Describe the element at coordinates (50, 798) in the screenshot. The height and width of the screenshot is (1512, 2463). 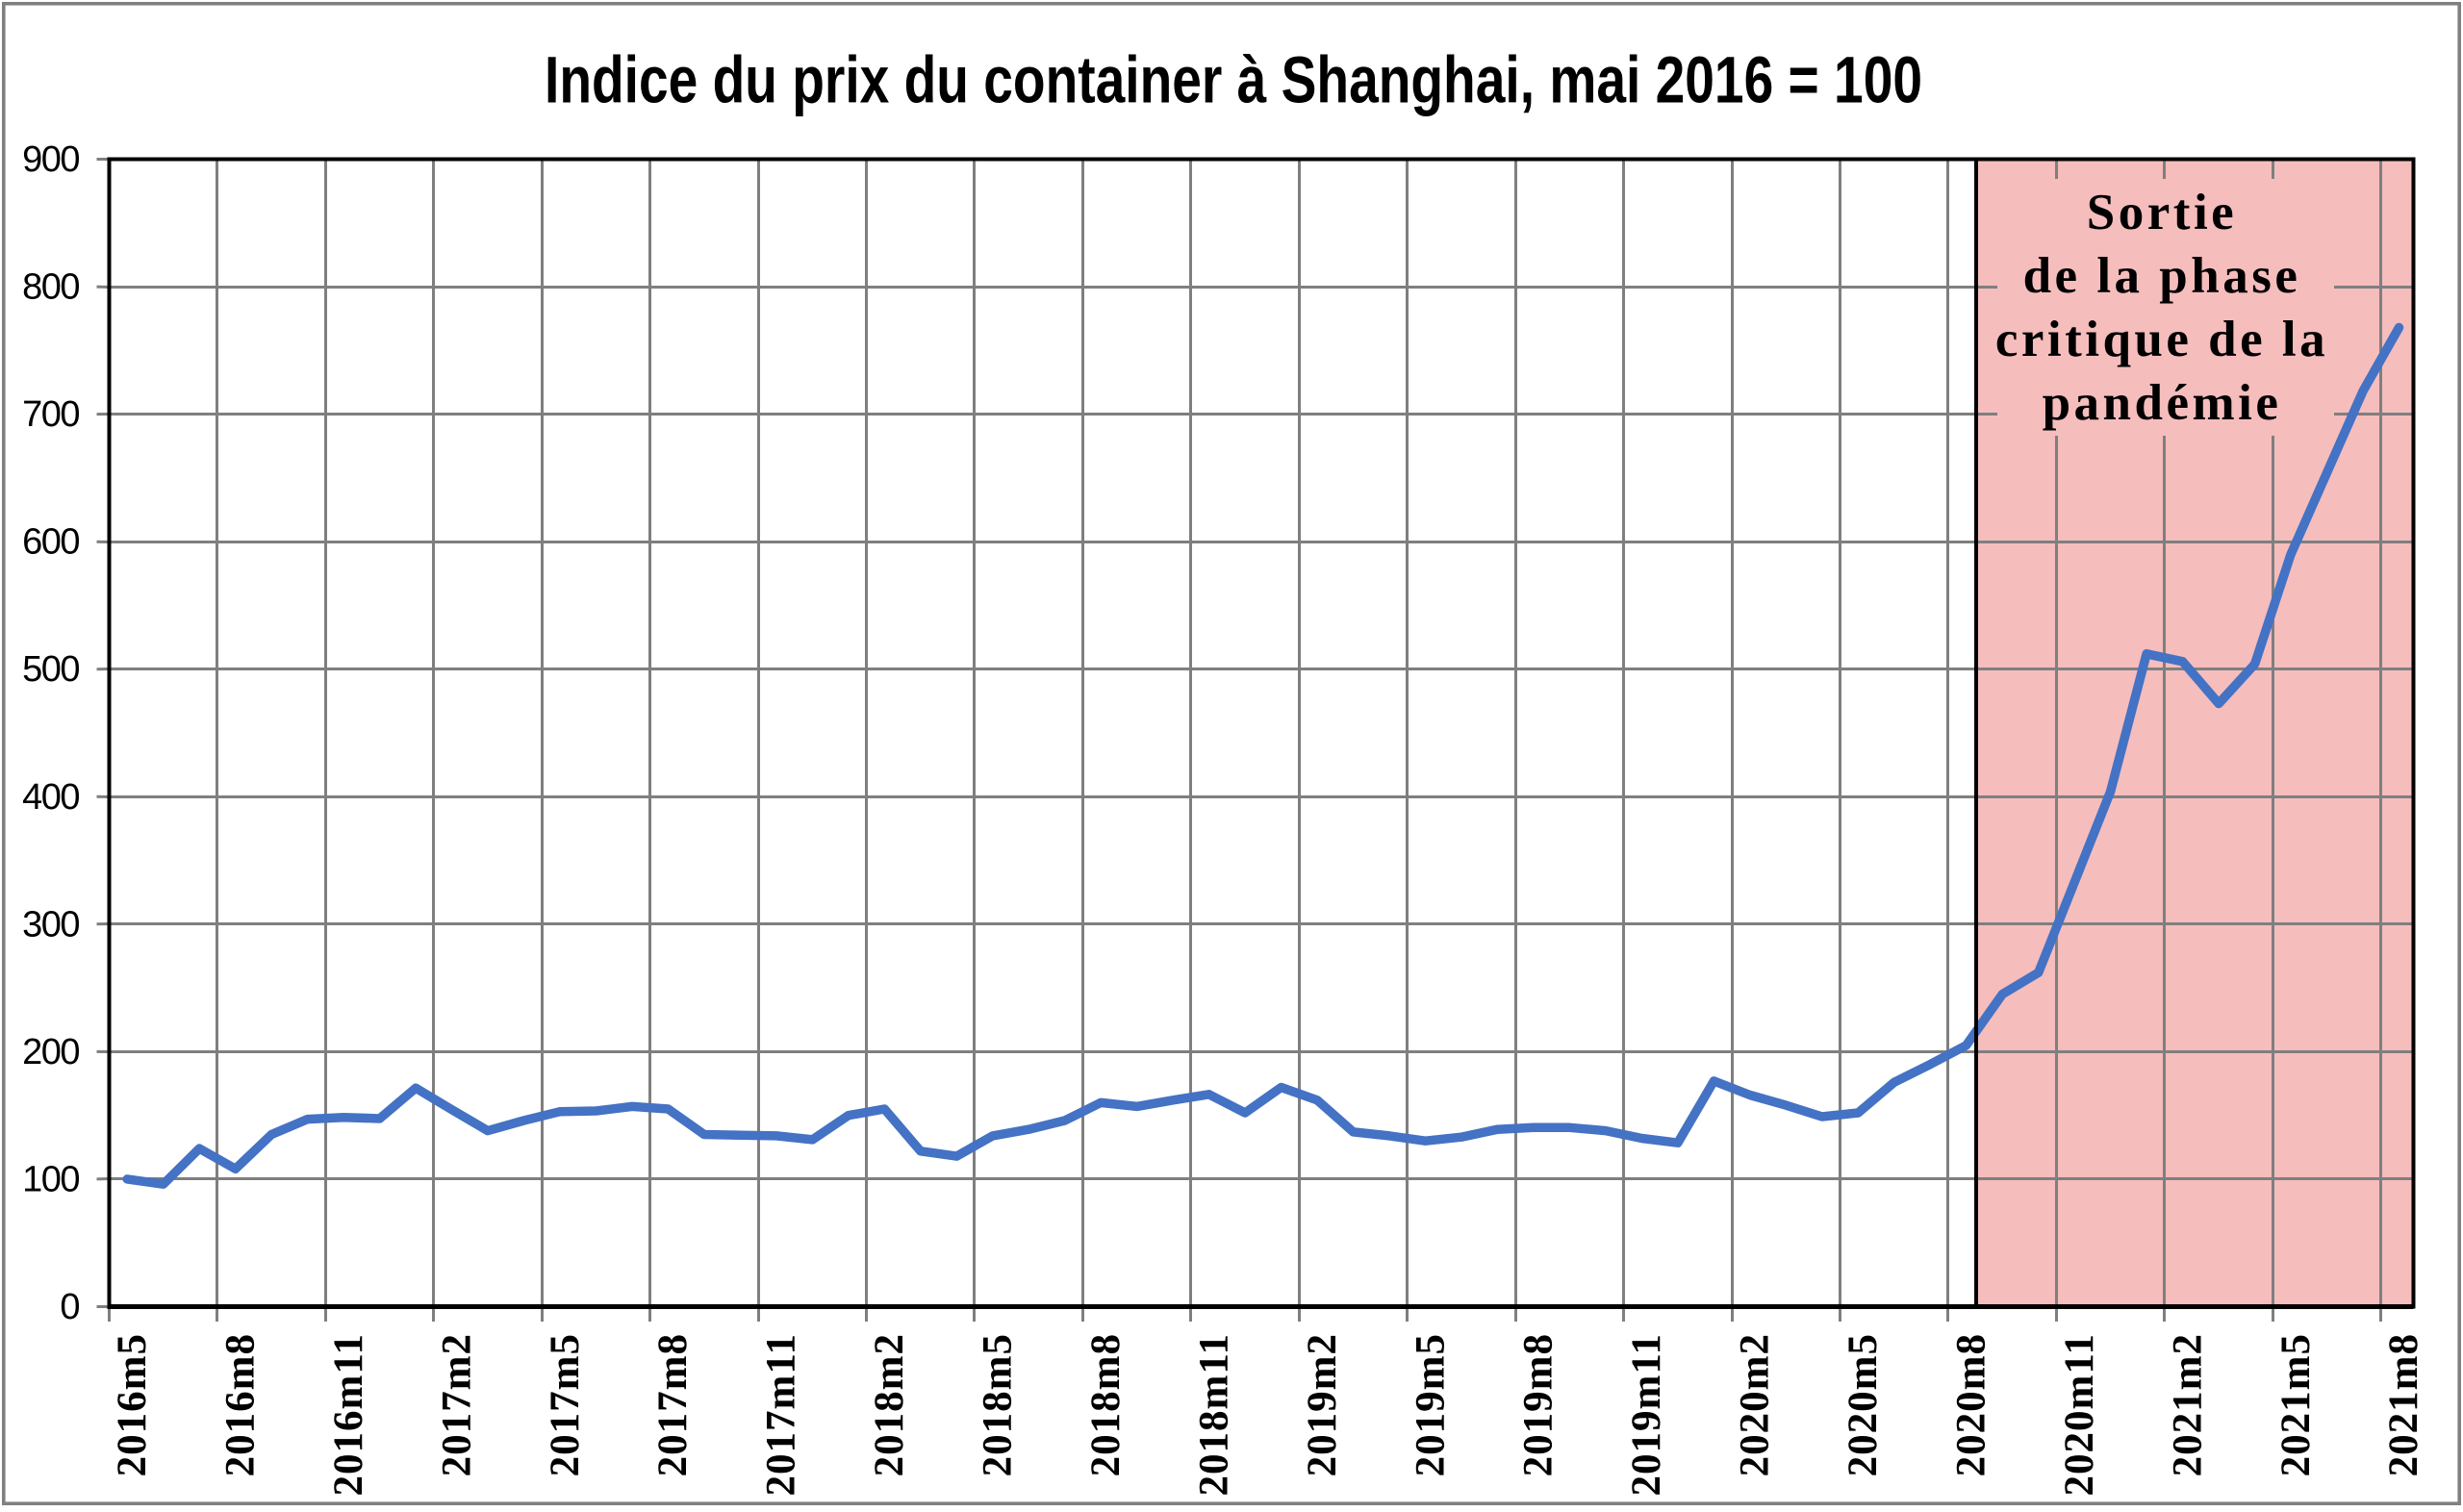
I see `svg-text: 400` at that location.